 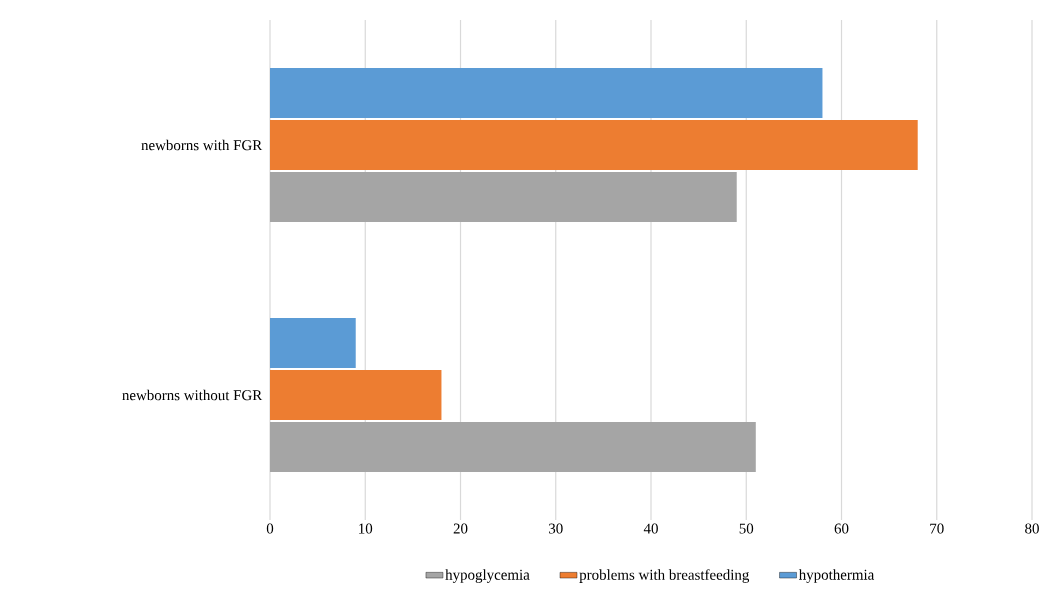 I want to click on legend-label: problems with breastfeeding, so click(x=664, y=576).